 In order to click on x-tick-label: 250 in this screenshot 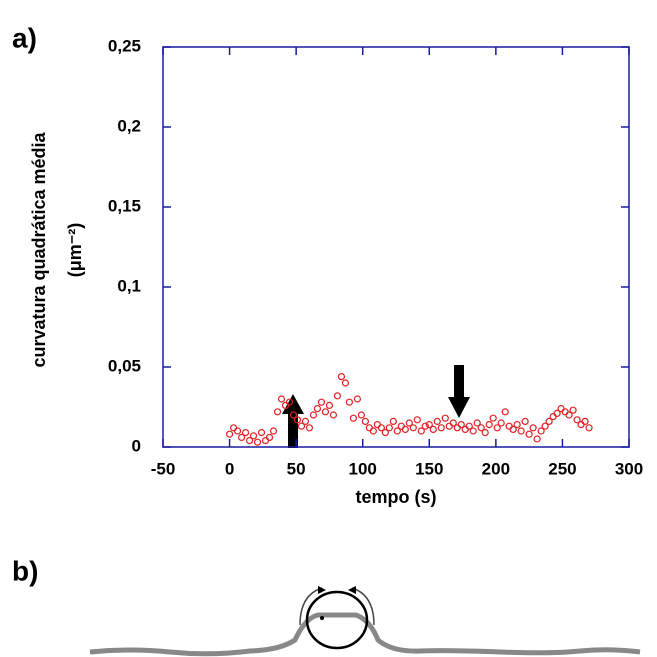, I will do `click(562, 468)`.